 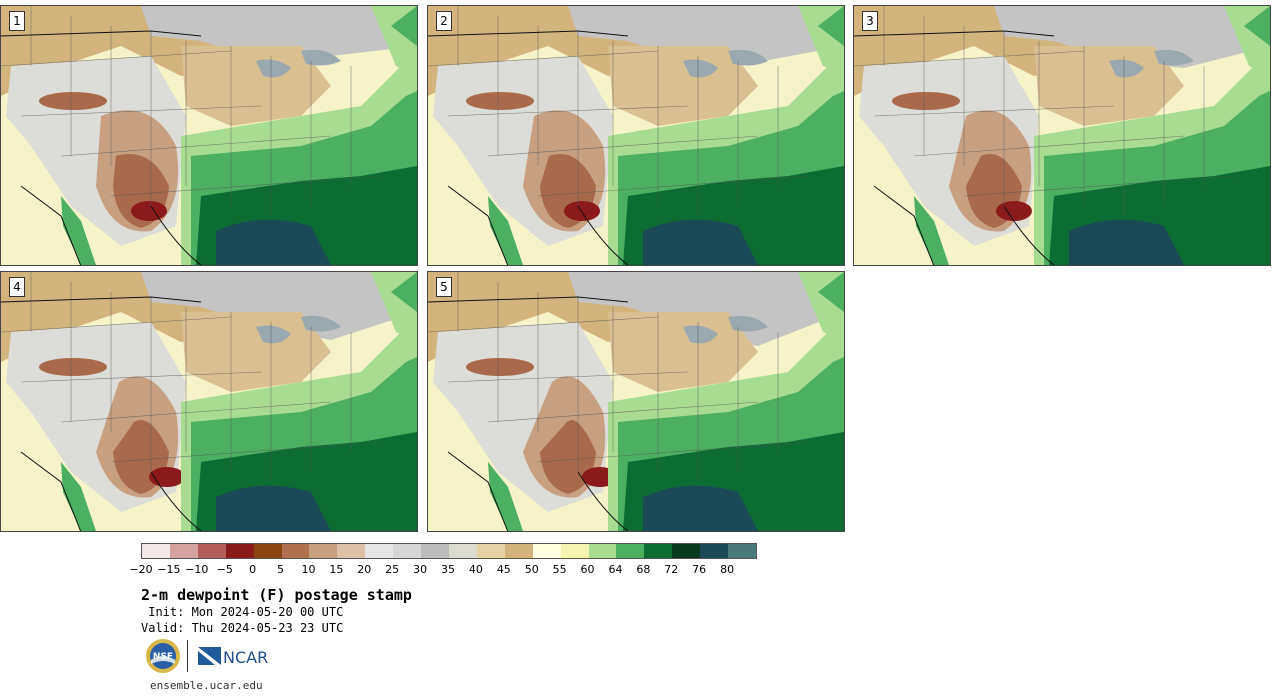 What do you see at coordinates (503, 569) in the screenshot?
I see `colorbar-tick-label: 45` at bounding box center [503, 569].